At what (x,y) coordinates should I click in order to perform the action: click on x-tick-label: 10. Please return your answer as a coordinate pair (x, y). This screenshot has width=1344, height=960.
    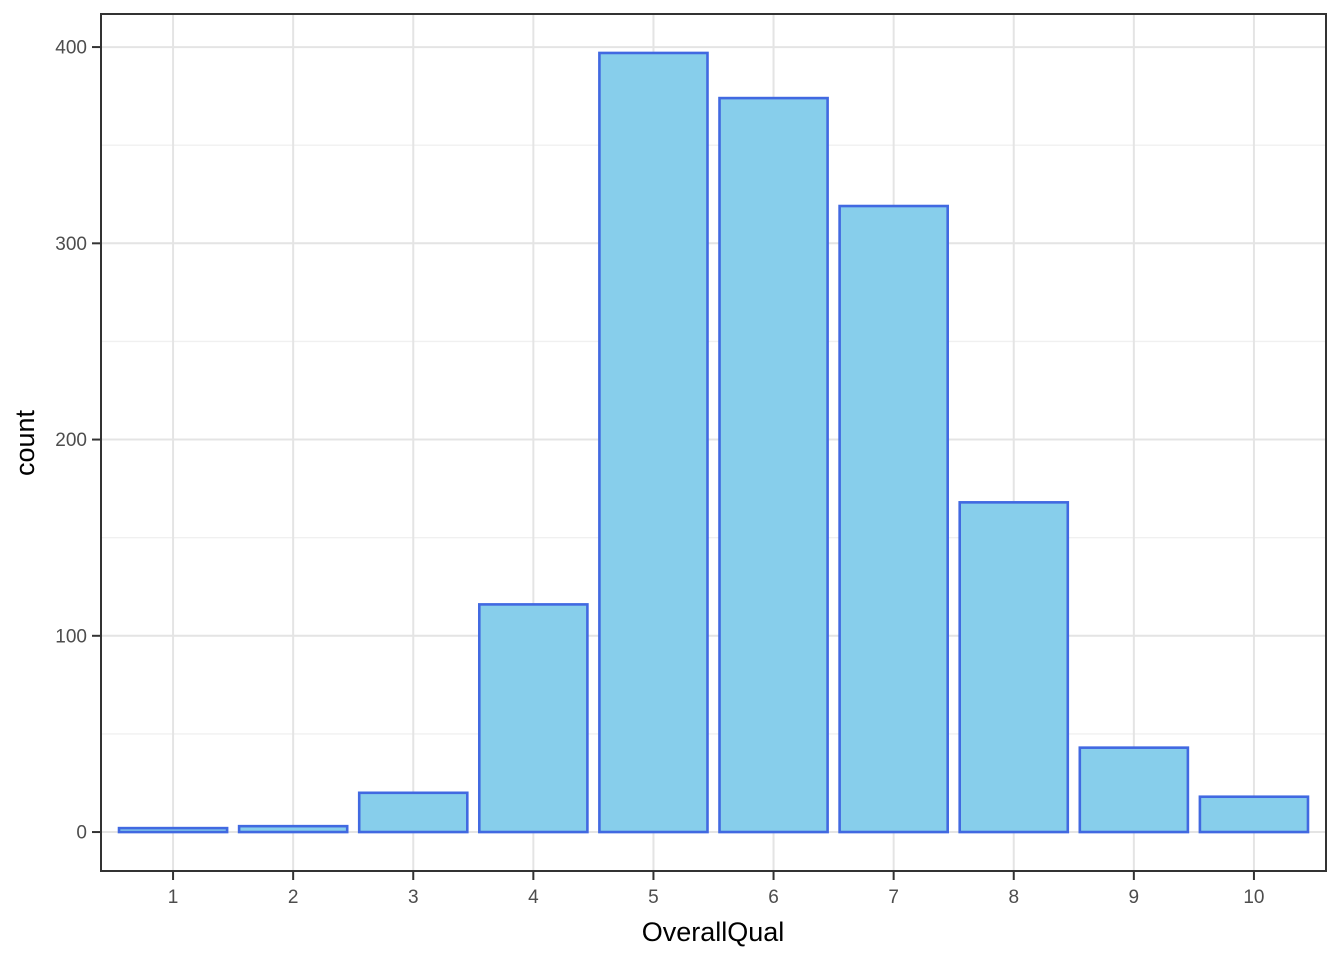
    Looking at the image, I should click on (1253, 897).